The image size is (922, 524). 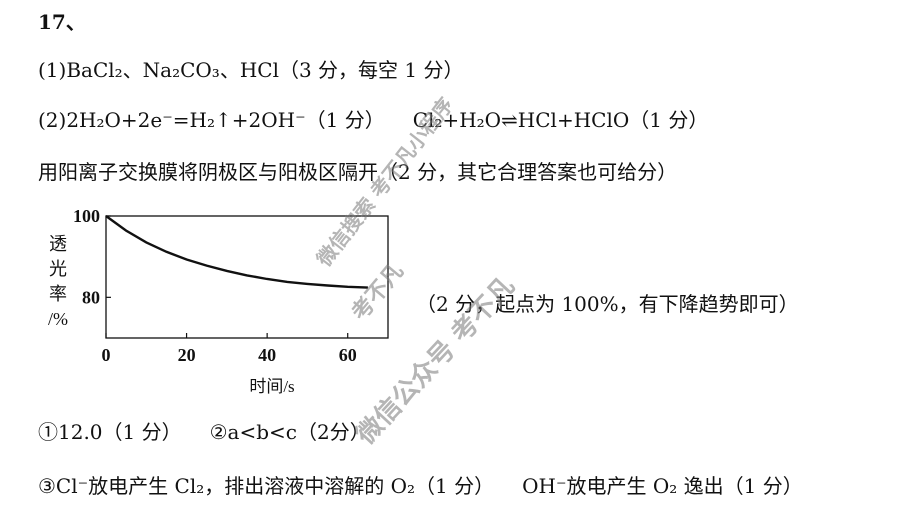 What do you see at coordinates (58, 294) in the screenshot?
I see `y-axis-label-char: 率` at bounding box center [58, 294].